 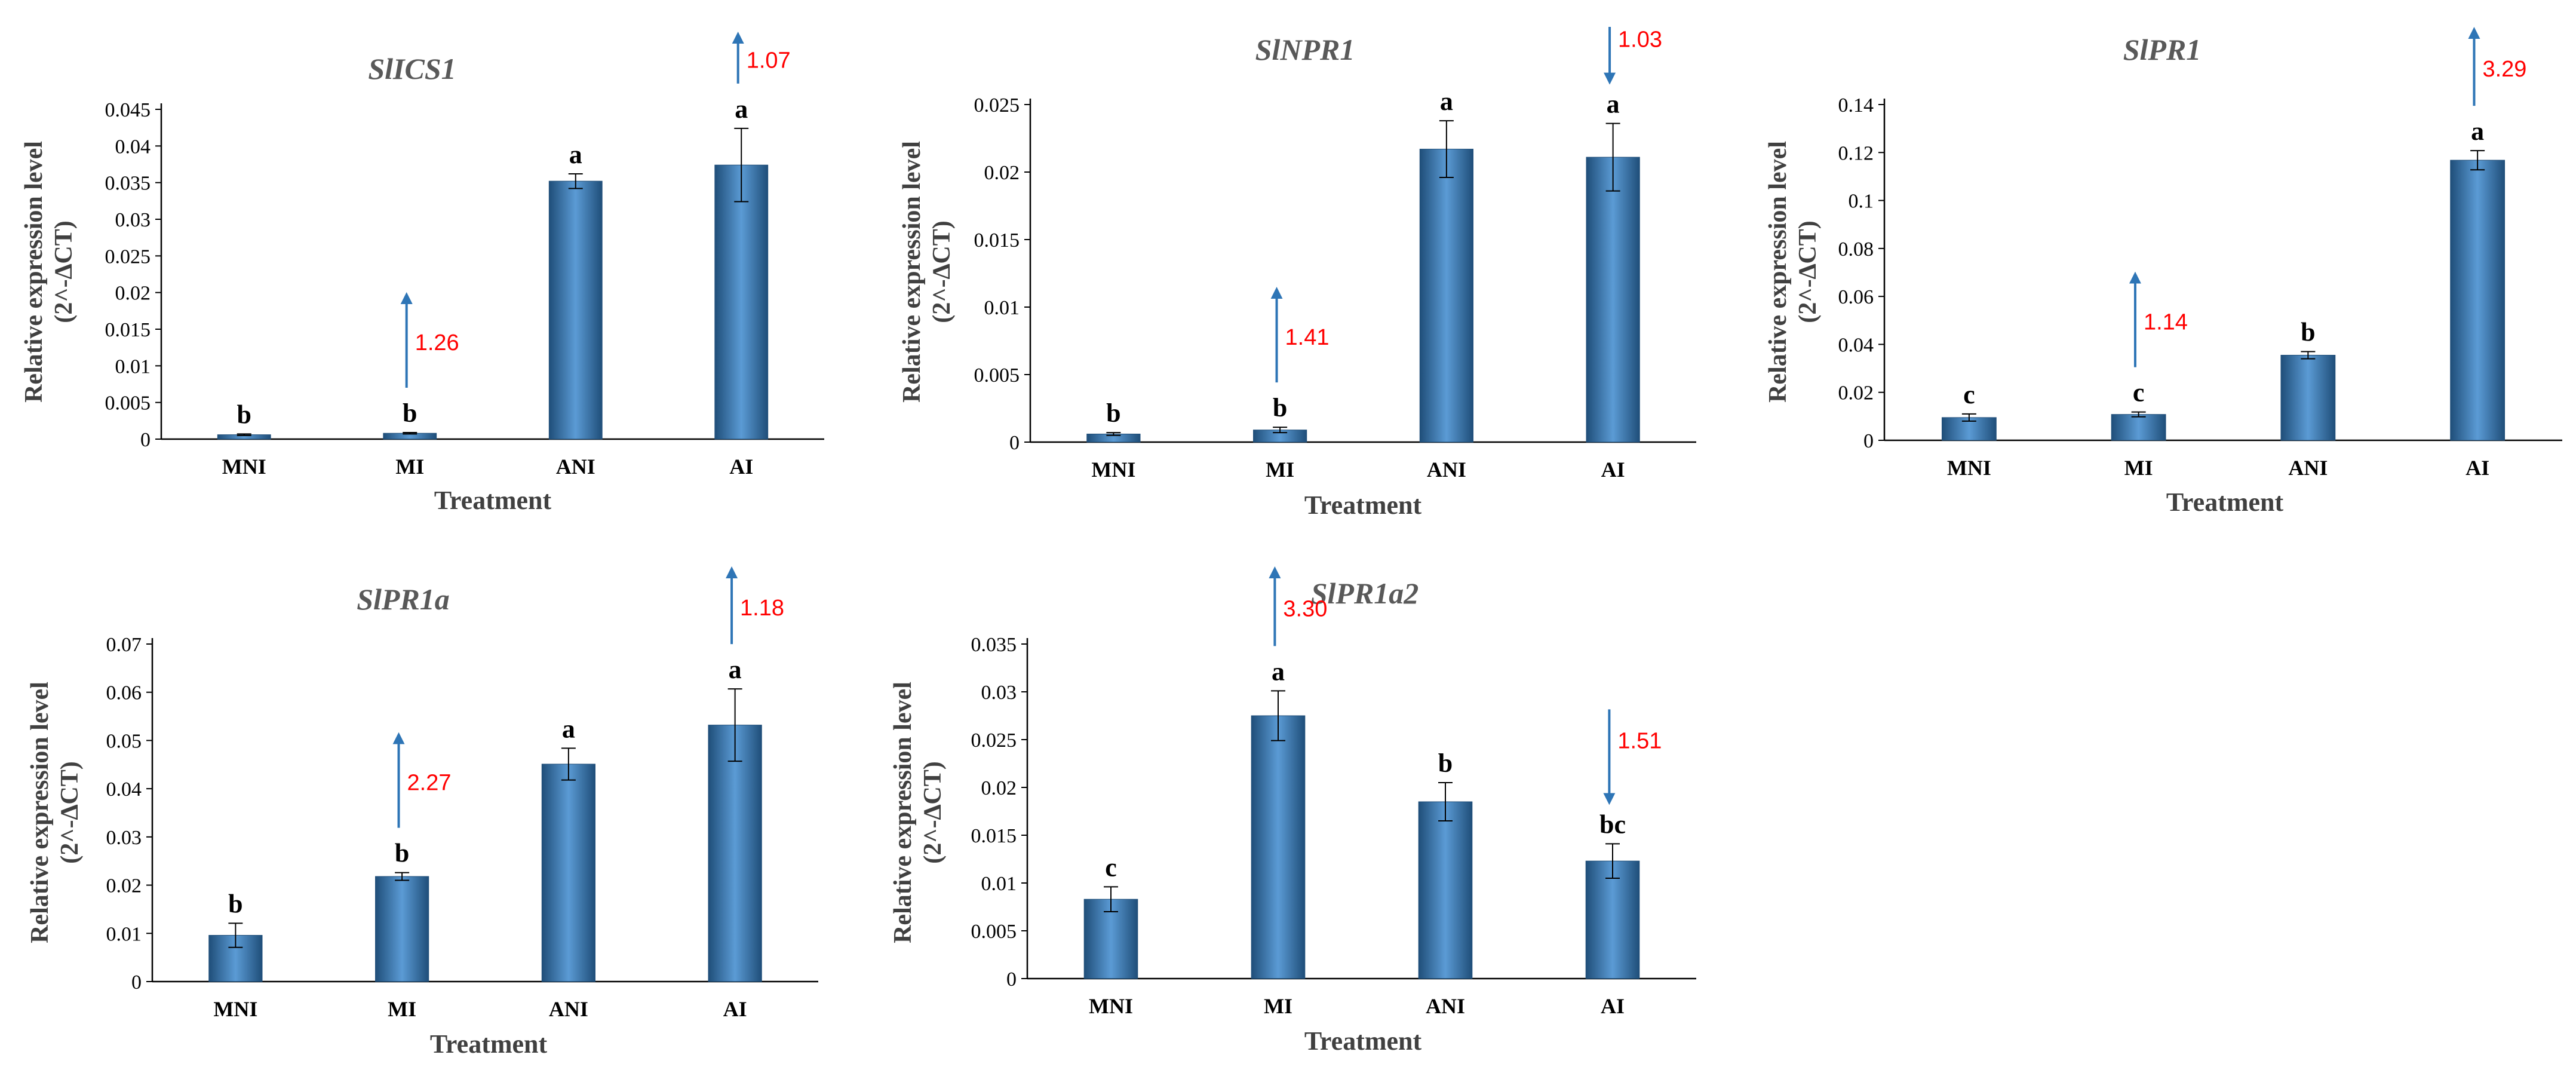 I want to click on fold-change-label: 3.30, so click(x=1305, y=609).